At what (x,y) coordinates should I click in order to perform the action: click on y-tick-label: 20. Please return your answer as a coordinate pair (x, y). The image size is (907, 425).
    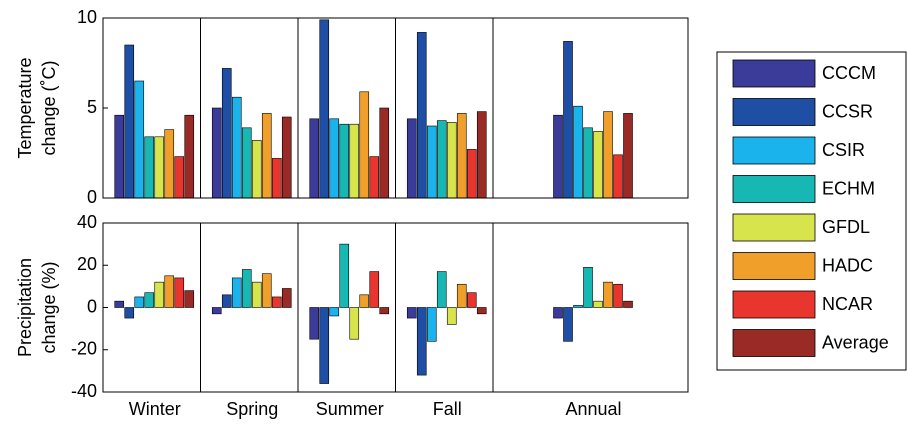
    Looking at the image, I should click on (87, 264).